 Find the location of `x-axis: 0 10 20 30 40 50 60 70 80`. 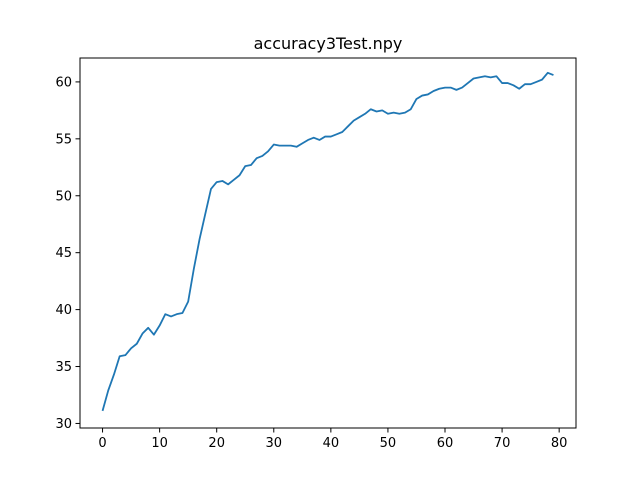

x-axis: 0 10 20 30 40 50 60 70 80 is located at coordinates (332, 439).